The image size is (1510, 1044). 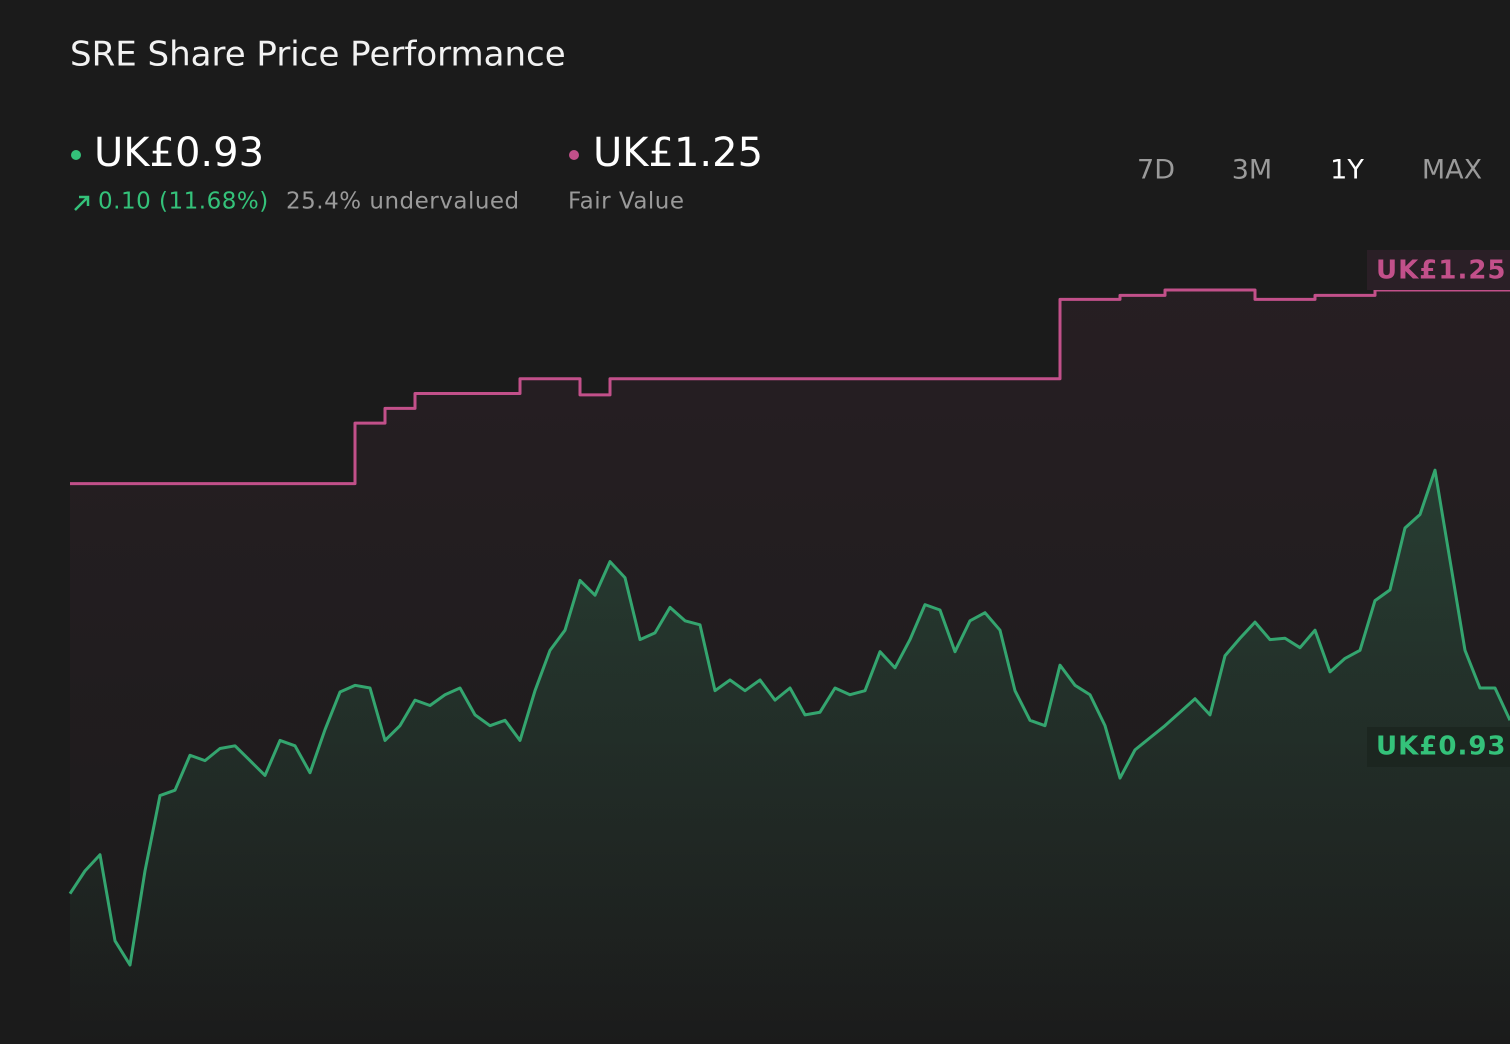 What do you see at coordinates (1441, 747) in the screenshot?
I see `price-tag: UK£0.93` at bounding box center [1441, 747].